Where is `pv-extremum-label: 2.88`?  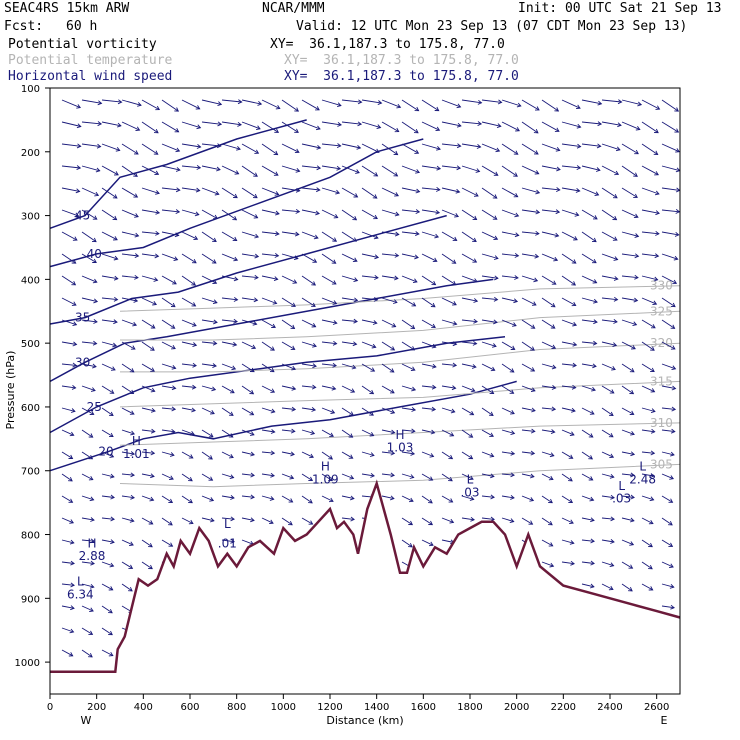 pv-extremum-label: 2.88 is located at coordinates (92, 556).